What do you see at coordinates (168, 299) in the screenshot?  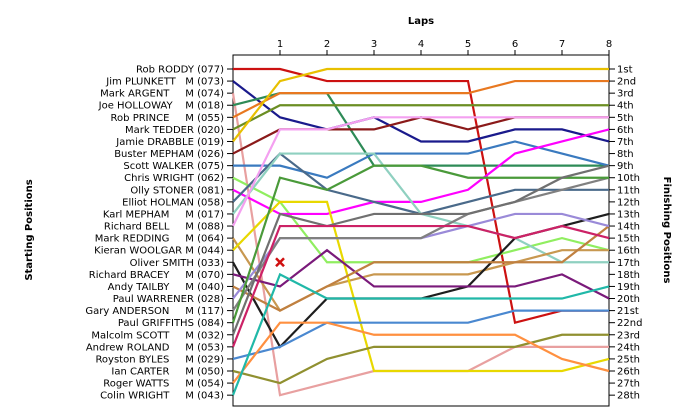 I see `start-label: Paul WARRENER (028)` at bounding box center [168, 299].